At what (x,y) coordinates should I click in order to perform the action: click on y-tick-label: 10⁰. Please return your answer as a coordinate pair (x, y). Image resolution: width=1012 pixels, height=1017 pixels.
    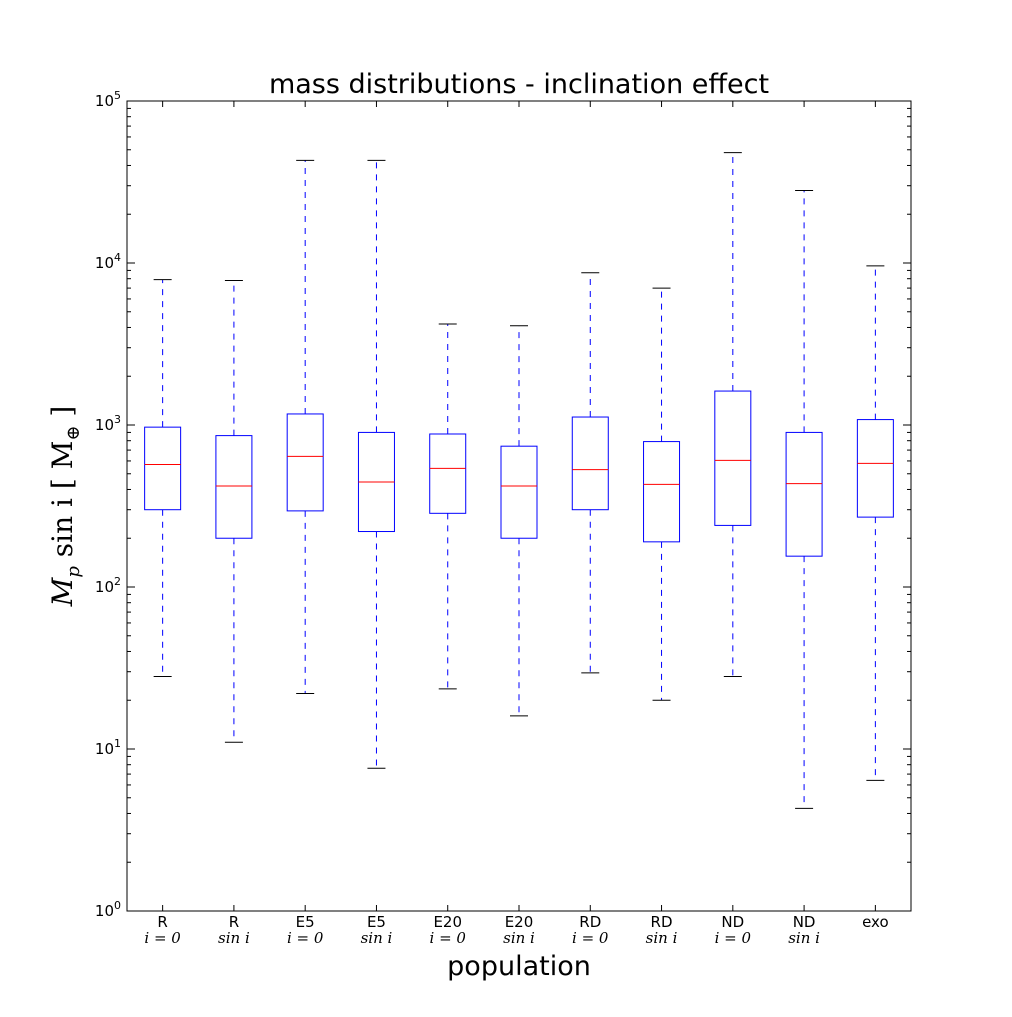
    Looking at the image, I should click on (108, 909).